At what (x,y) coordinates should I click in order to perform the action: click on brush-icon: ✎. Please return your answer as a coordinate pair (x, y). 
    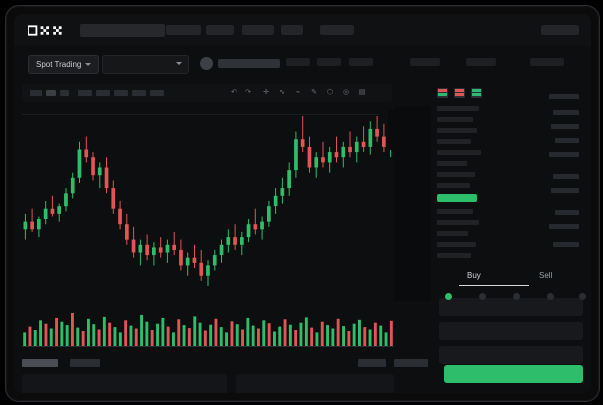
    Looking at the image, I should click on (314, 92).